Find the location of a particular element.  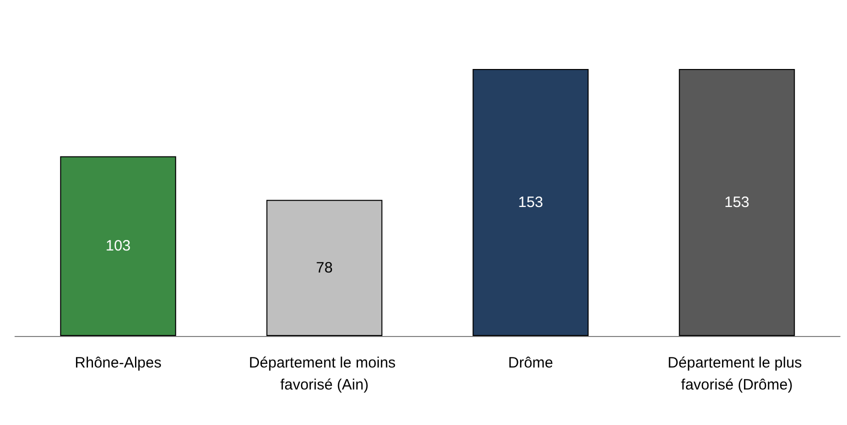

data-label: 78 is located at coordinates (324, 267).